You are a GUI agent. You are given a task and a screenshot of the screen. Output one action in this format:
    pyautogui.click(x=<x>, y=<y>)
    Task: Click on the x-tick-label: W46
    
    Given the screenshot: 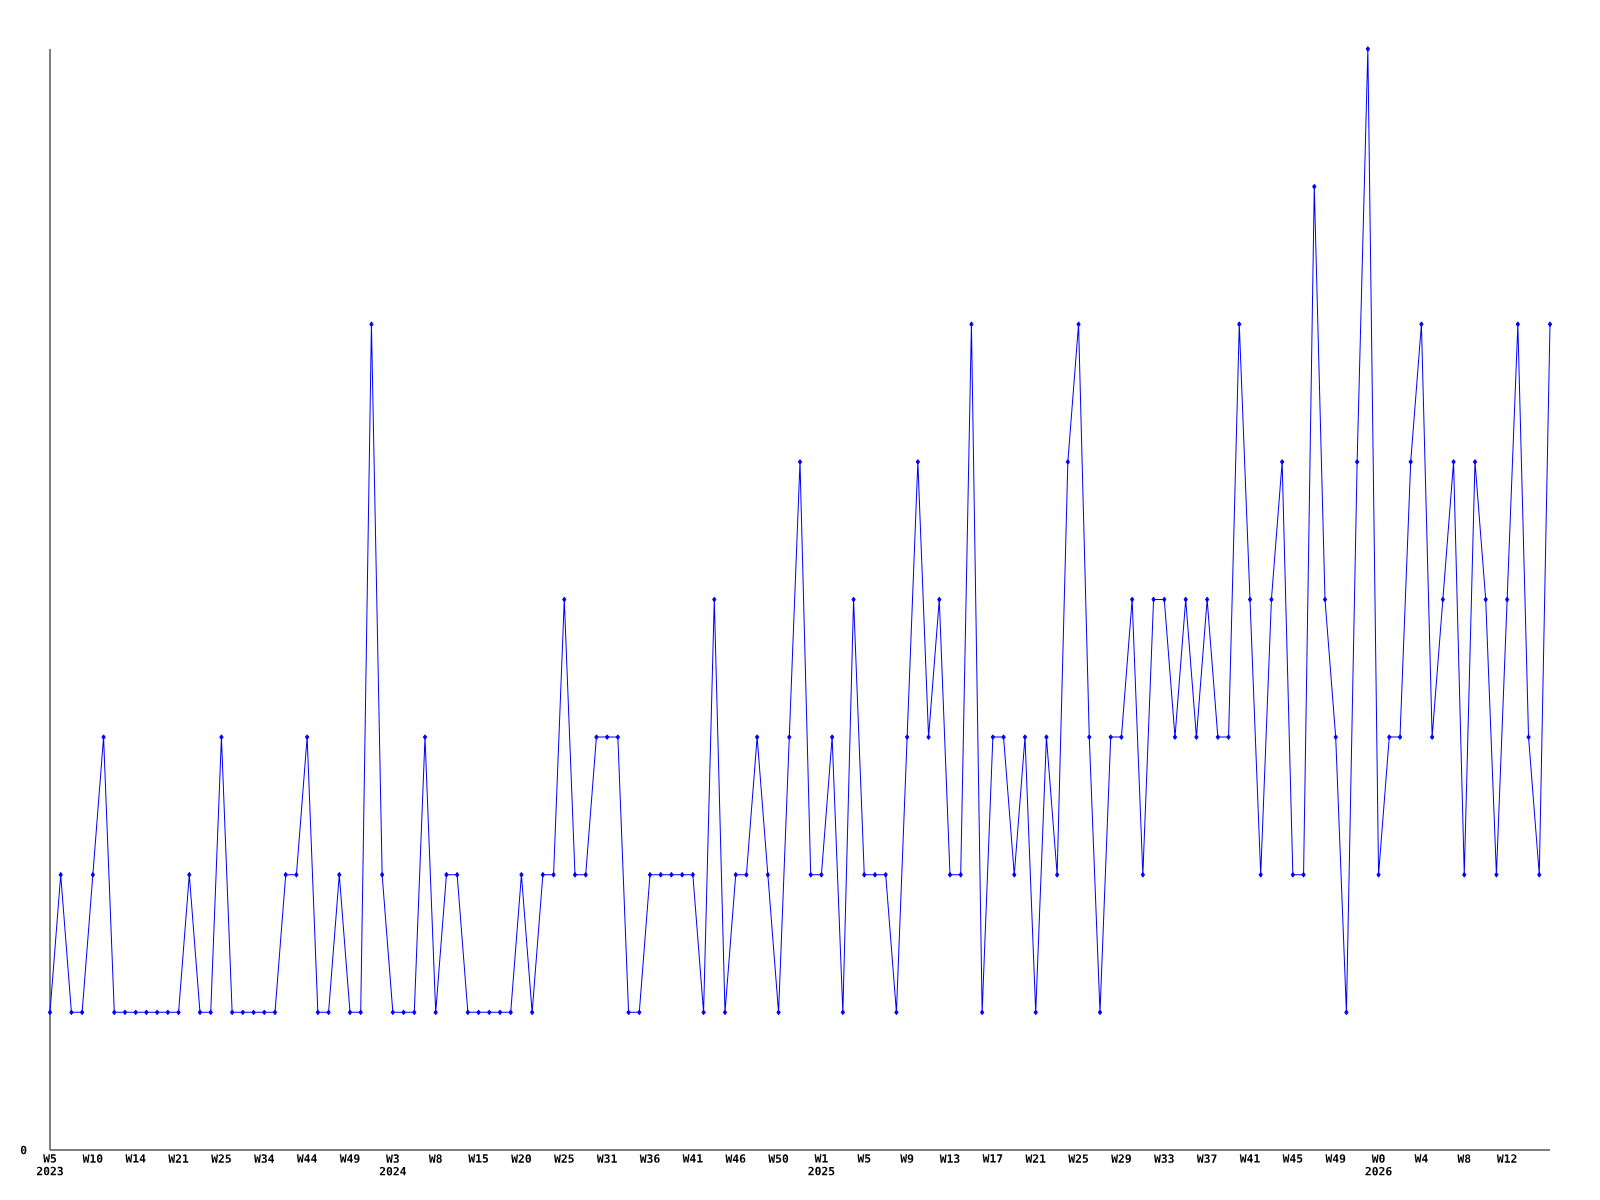 What is the action you would take?
    pyautogui.click(x=735, y=1158)
    